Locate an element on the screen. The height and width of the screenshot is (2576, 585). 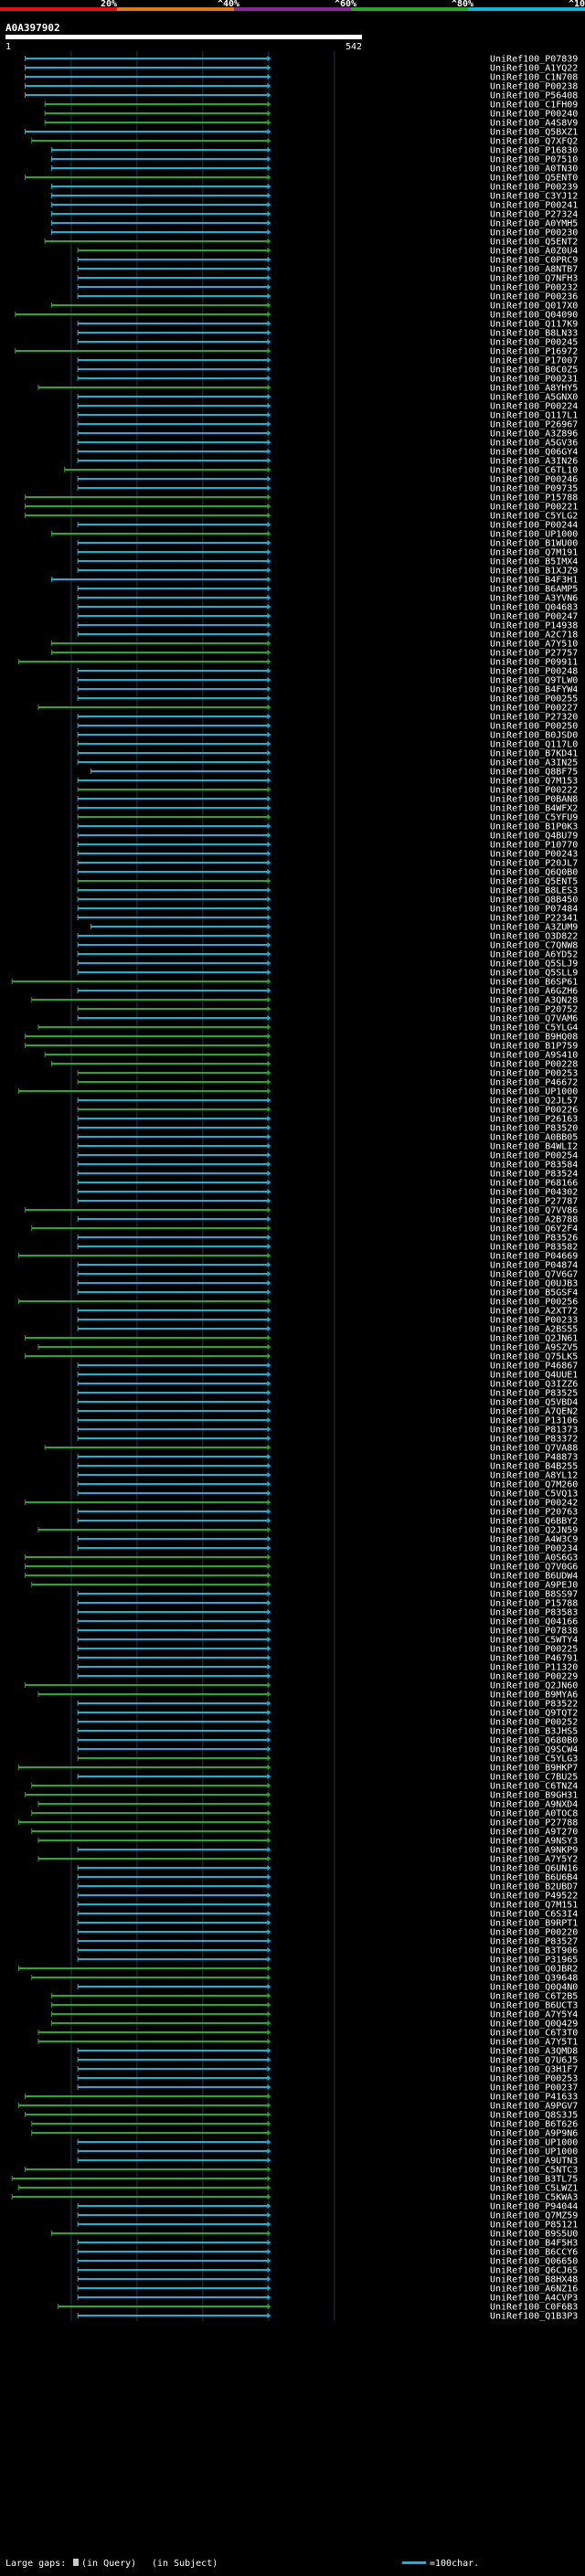
hit-label: UniRef100_C6T3T0 is located at coordinates (534, 2034).